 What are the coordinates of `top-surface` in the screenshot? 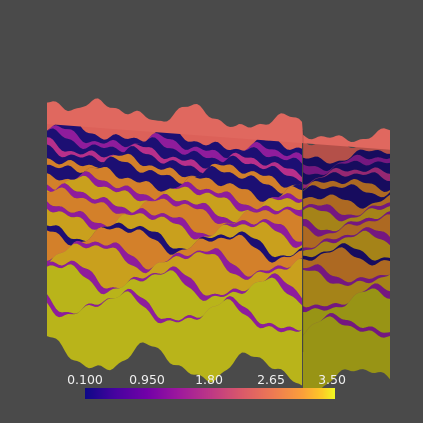 It's located at (218, 124).